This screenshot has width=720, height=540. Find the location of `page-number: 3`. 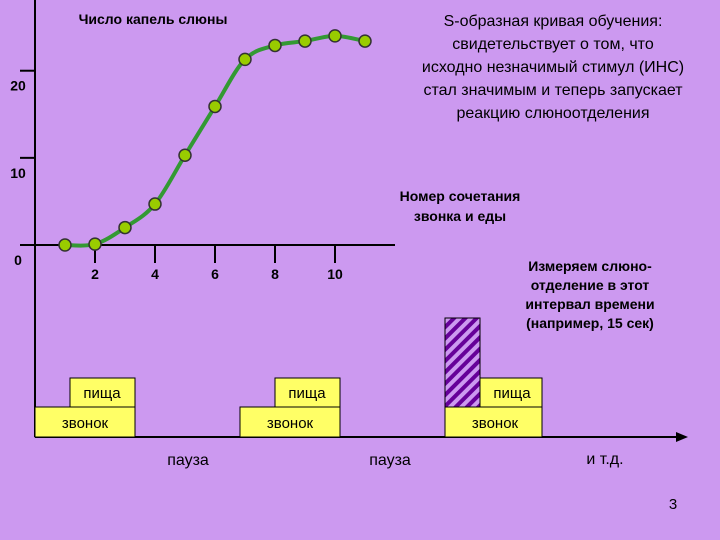

page-number: 3 is located at coordinates (673, 504).